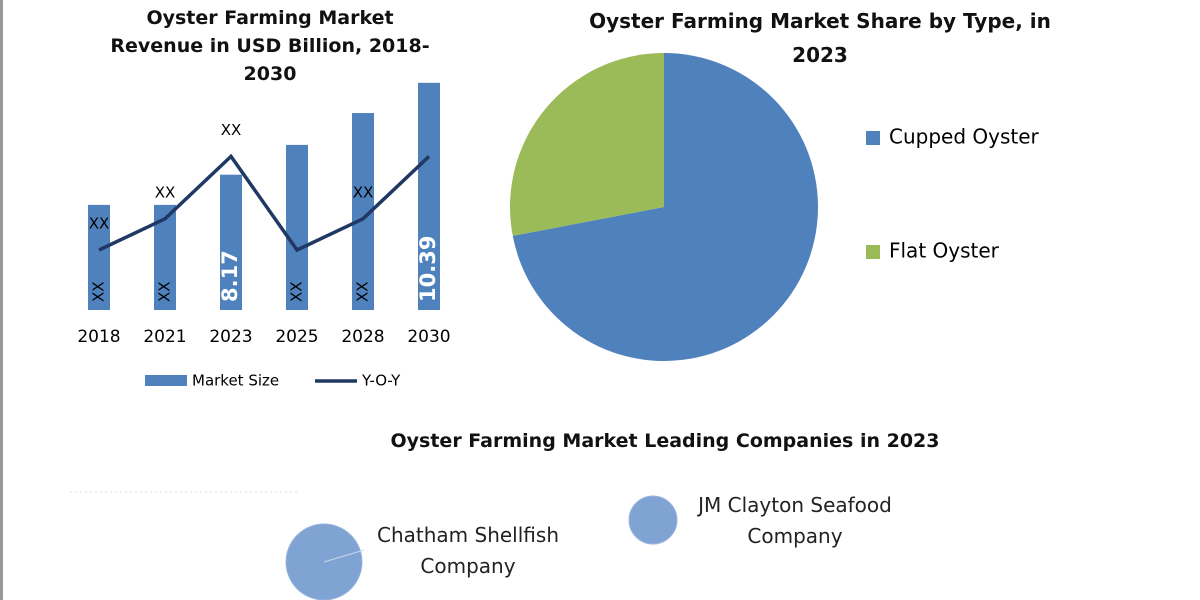 The height and width of the screenshot is (600, 1200). I want to click on frame-edge, so click(1, 300).